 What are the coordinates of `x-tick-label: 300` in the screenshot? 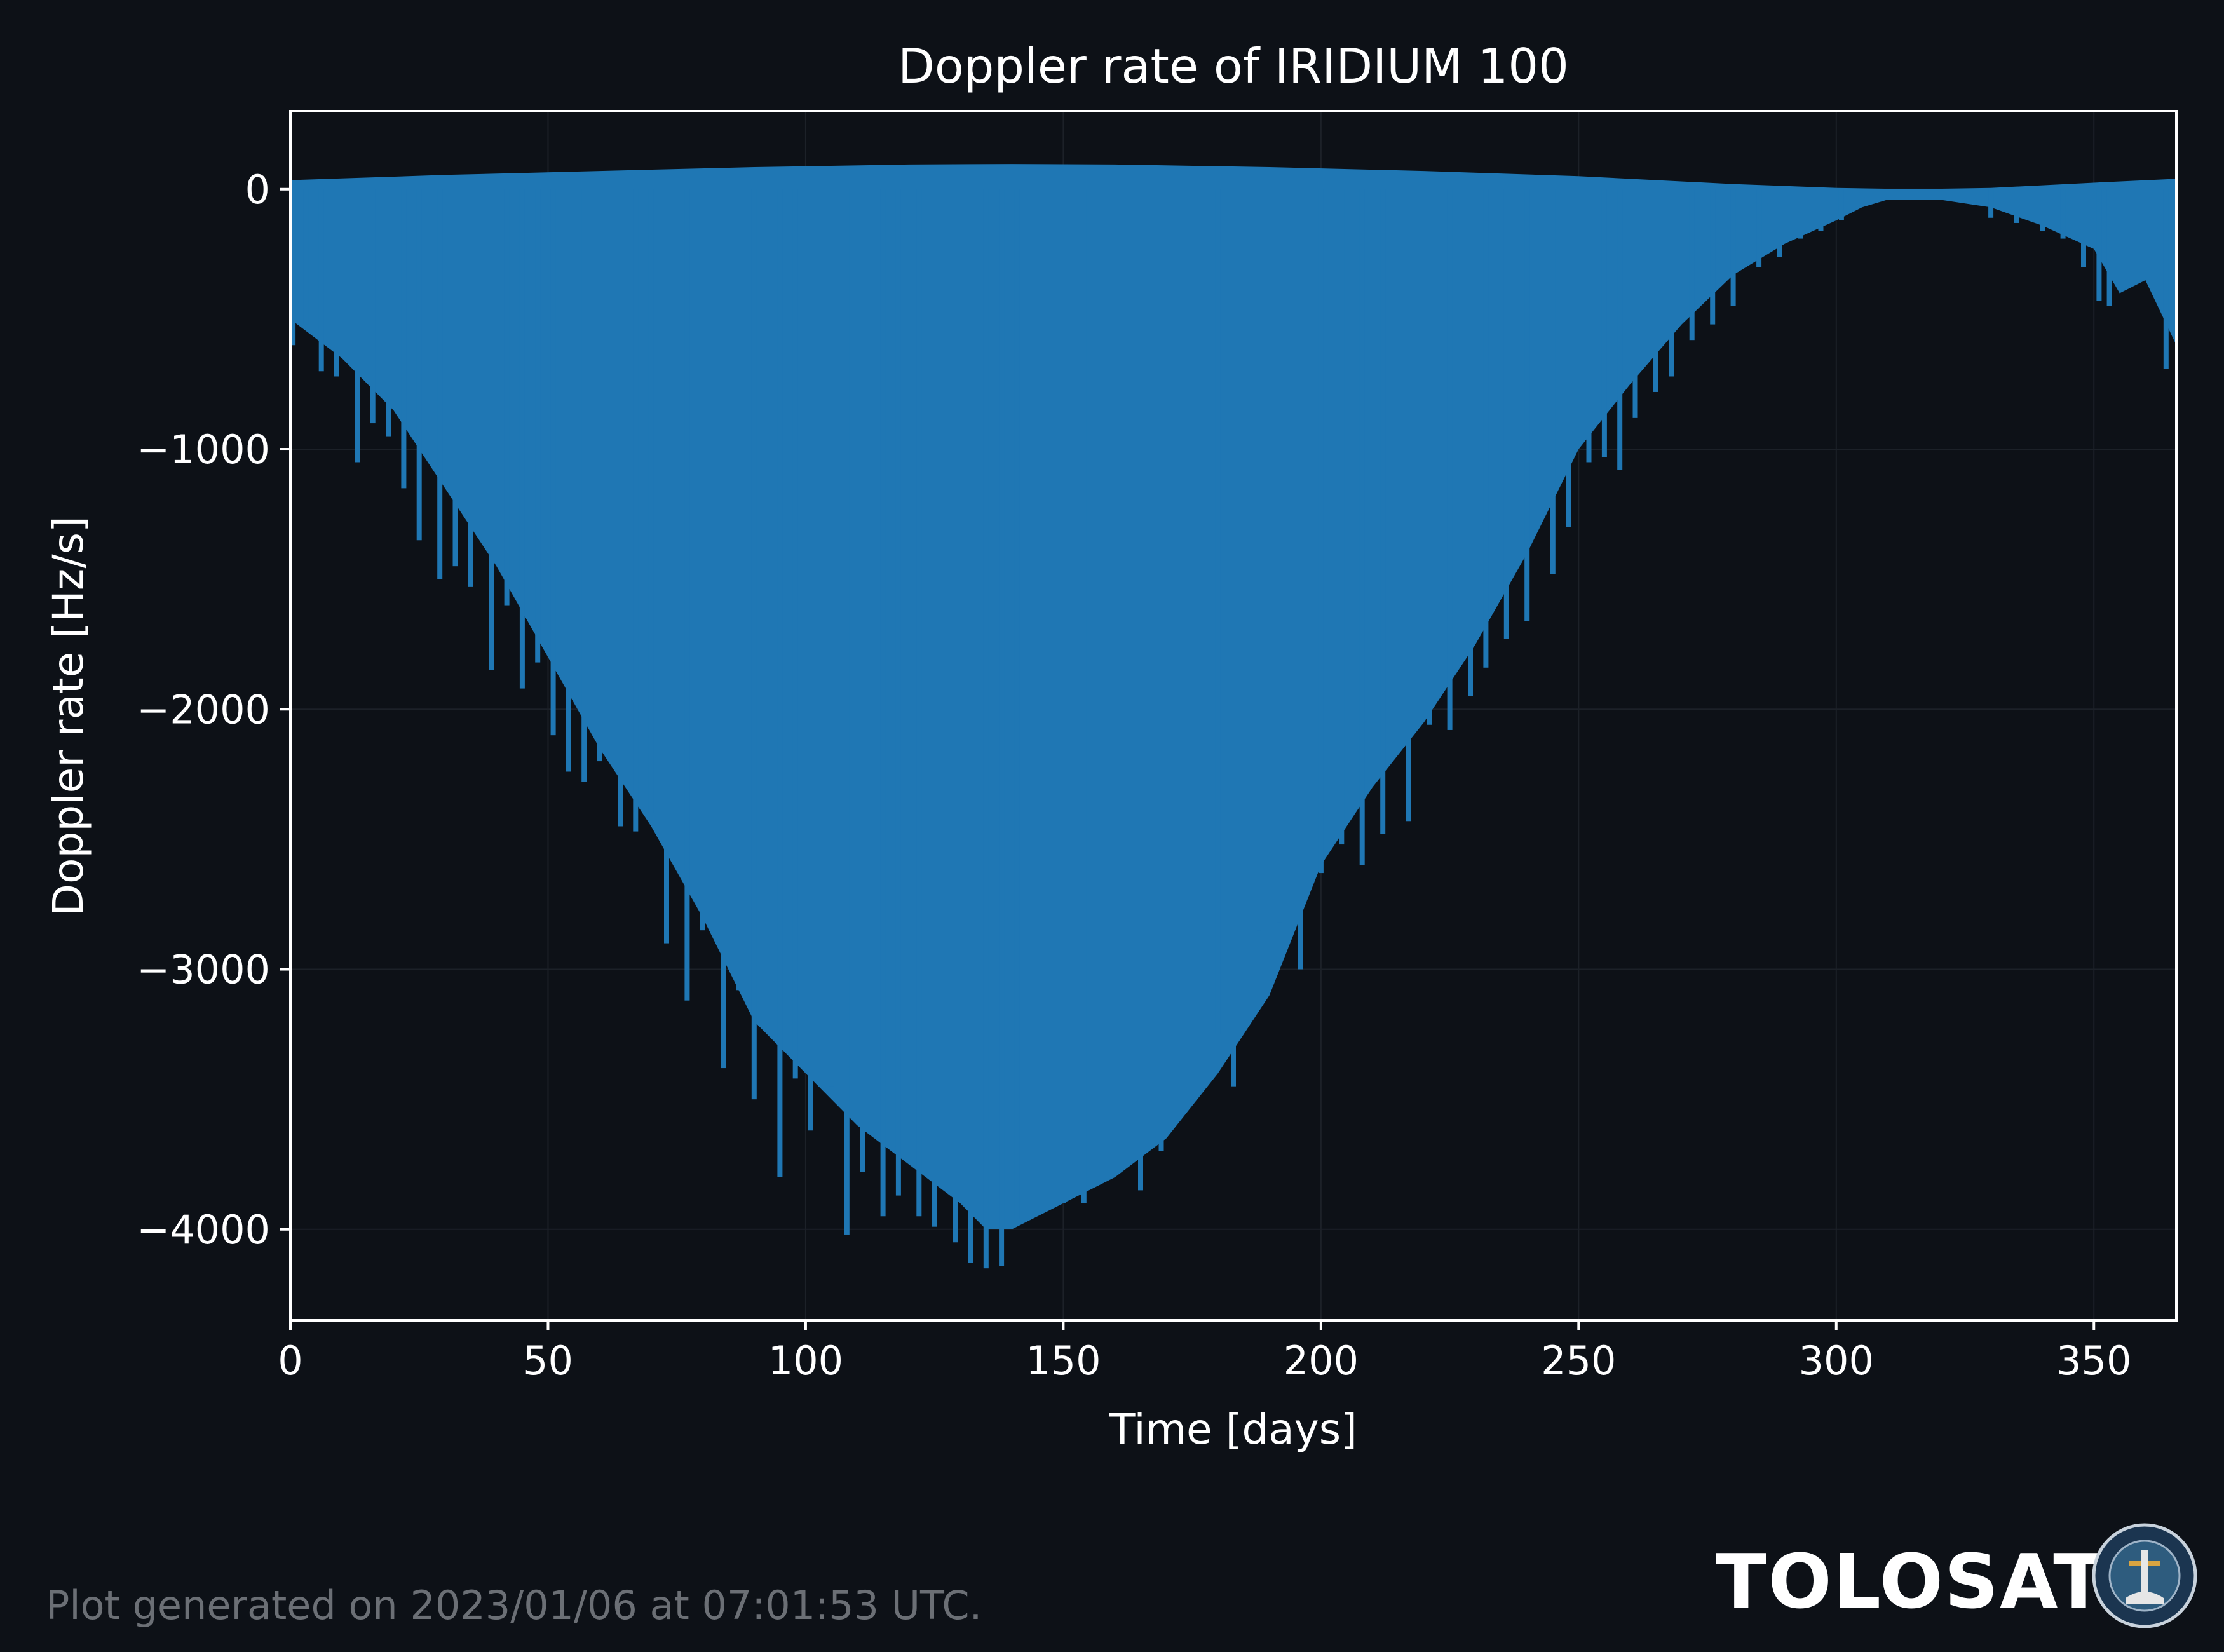 It's located at (1836, 1360).